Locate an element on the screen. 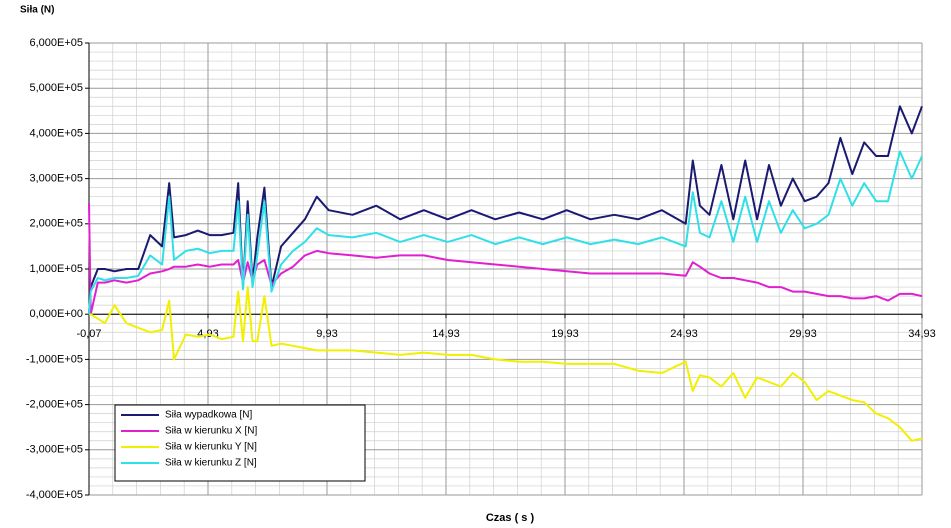 Image resolution: width=951 pixels, height=528 pixels. y-tick-label: 3,000E+05 is located at coordinates (56, 179).